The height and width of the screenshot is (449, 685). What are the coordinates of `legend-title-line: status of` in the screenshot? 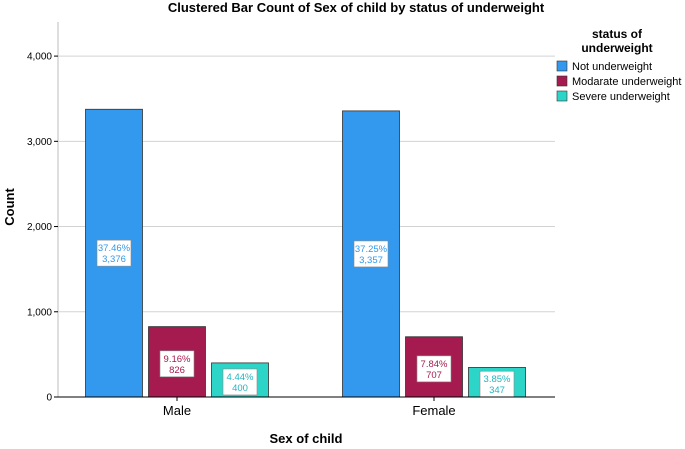 It's located at (617, 34).